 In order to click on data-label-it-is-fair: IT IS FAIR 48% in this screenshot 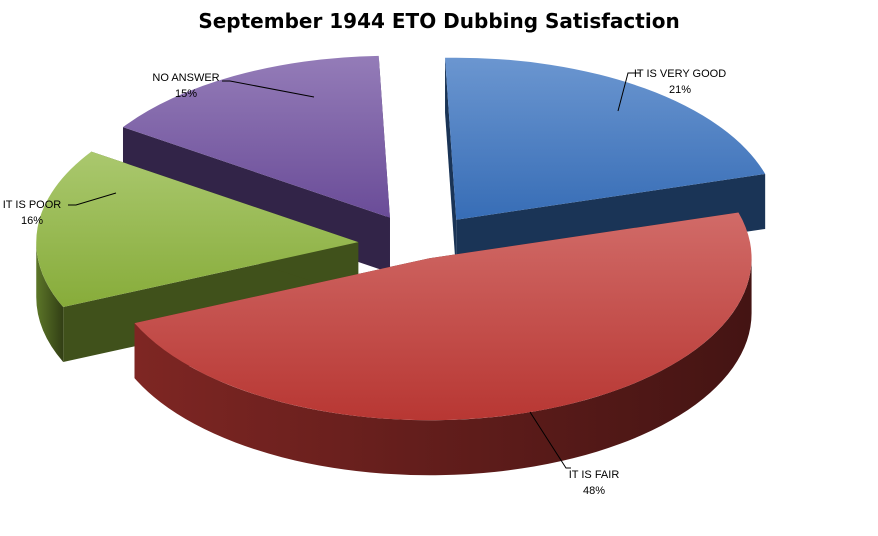, I will do `click(574, 454)`.